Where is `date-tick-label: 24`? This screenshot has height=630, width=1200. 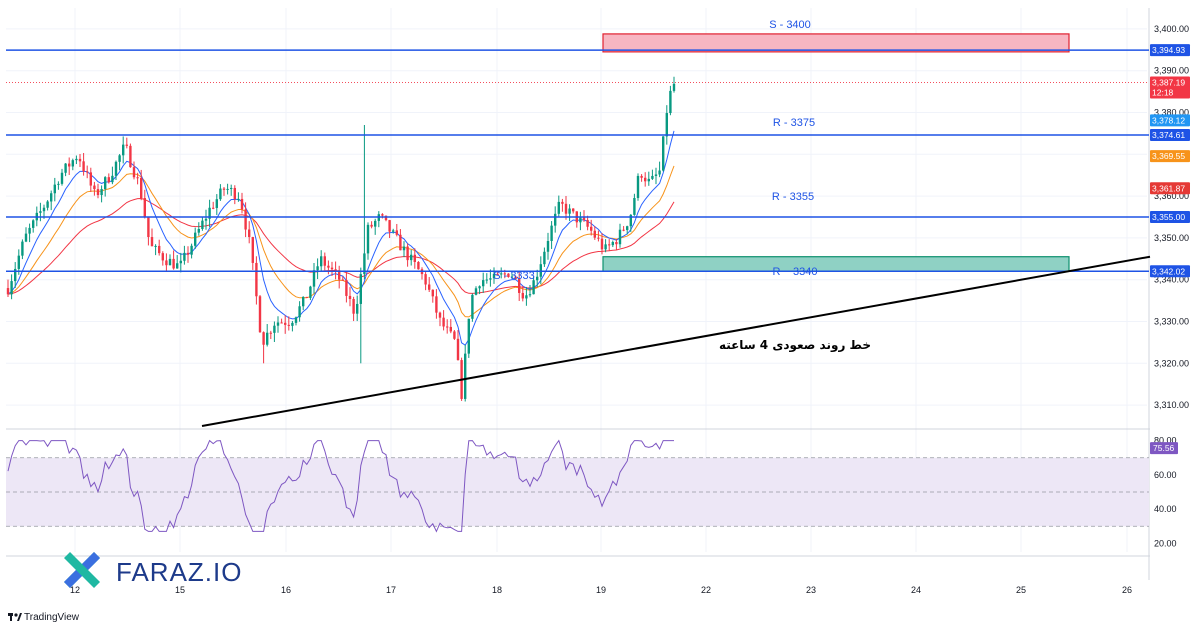
date-tick-label: 24 is located at coordinates (916, 590).